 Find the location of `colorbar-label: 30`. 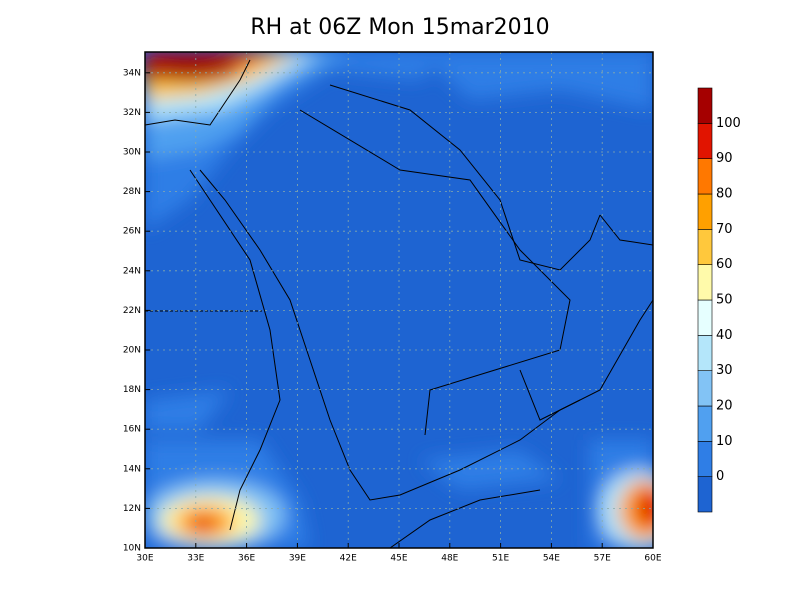

colorbar-label: 30 is located at coordinates (724, 370).